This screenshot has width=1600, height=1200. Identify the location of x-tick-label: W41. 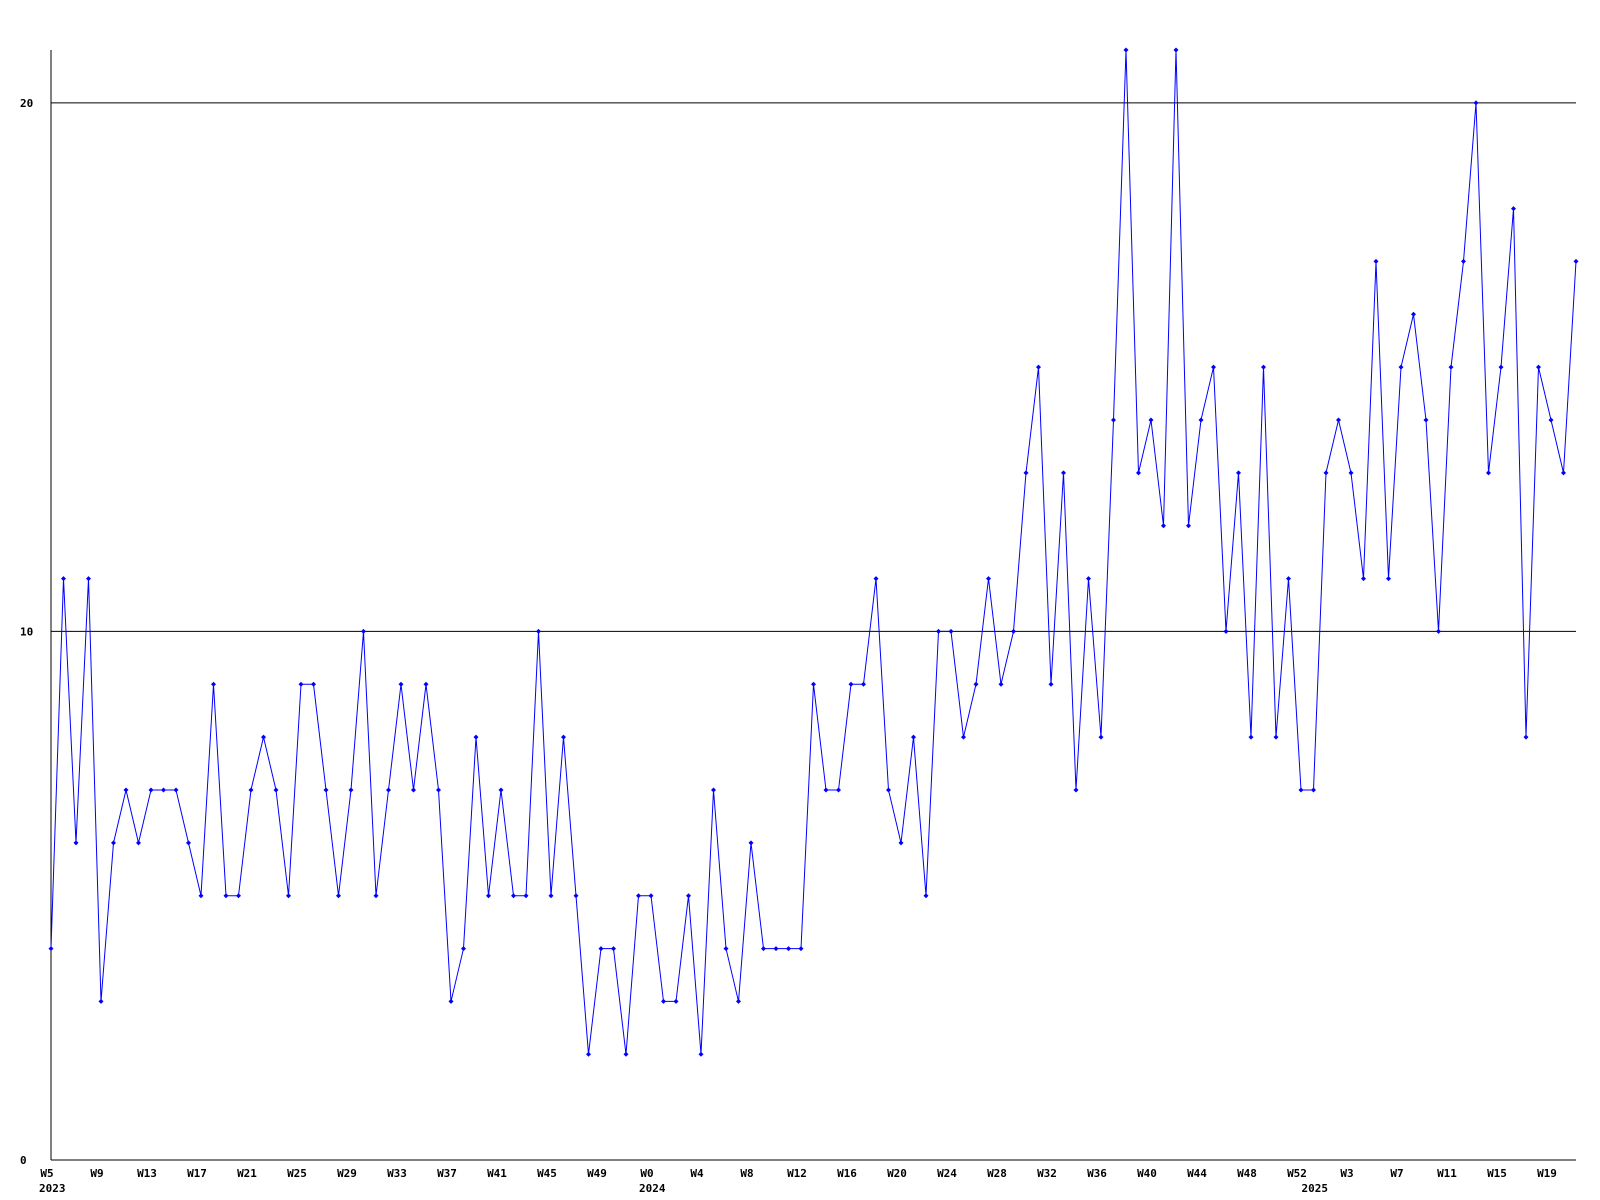
(497, 1173).